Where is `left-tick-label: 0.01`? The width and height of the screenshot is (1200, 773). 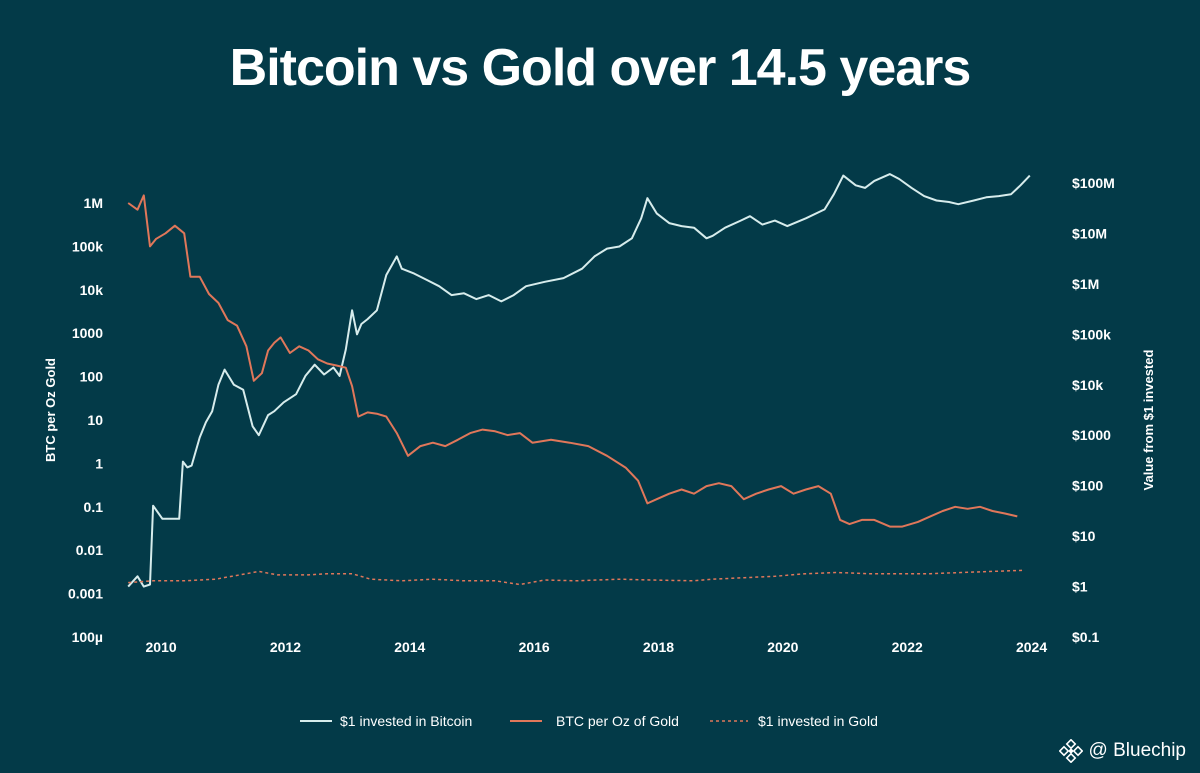 left-tick-label: 0.01 is located at coordinates (89, 550).